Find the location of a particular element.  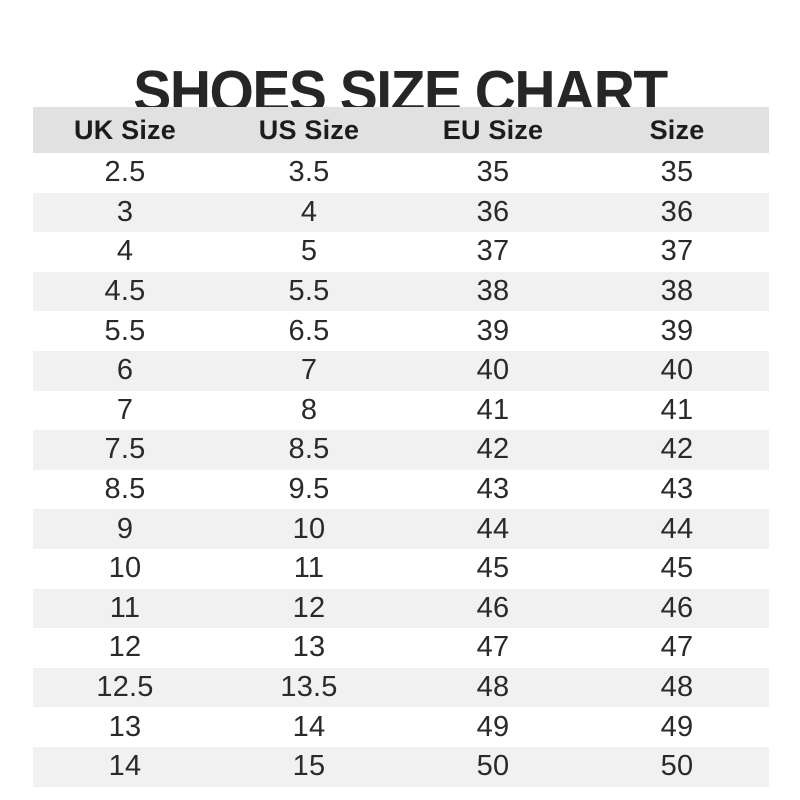

cell-us-size: 5 is located at coordinates (309, 251).